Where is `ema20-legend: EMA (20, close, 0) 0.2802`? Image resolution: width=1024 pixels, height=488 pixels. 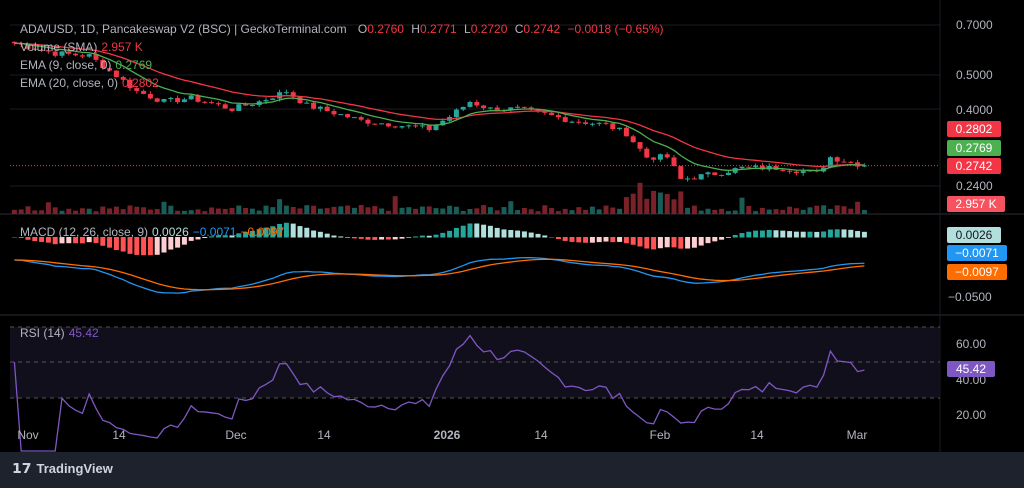
ema20-legend: EMA (20, close, 0) 0.2802 is located at coordinates (89, 83).